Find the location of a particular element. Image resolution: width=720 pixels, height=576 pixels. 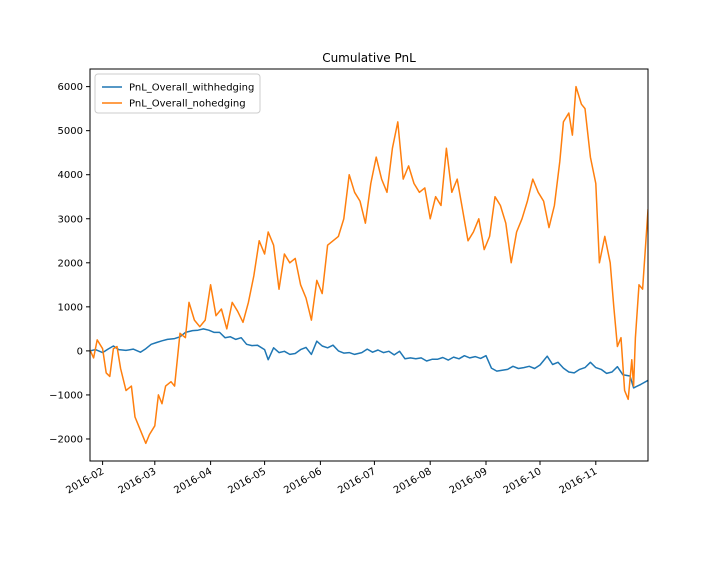

y-tick-label: −2000 is located at coordinates (66, 439).